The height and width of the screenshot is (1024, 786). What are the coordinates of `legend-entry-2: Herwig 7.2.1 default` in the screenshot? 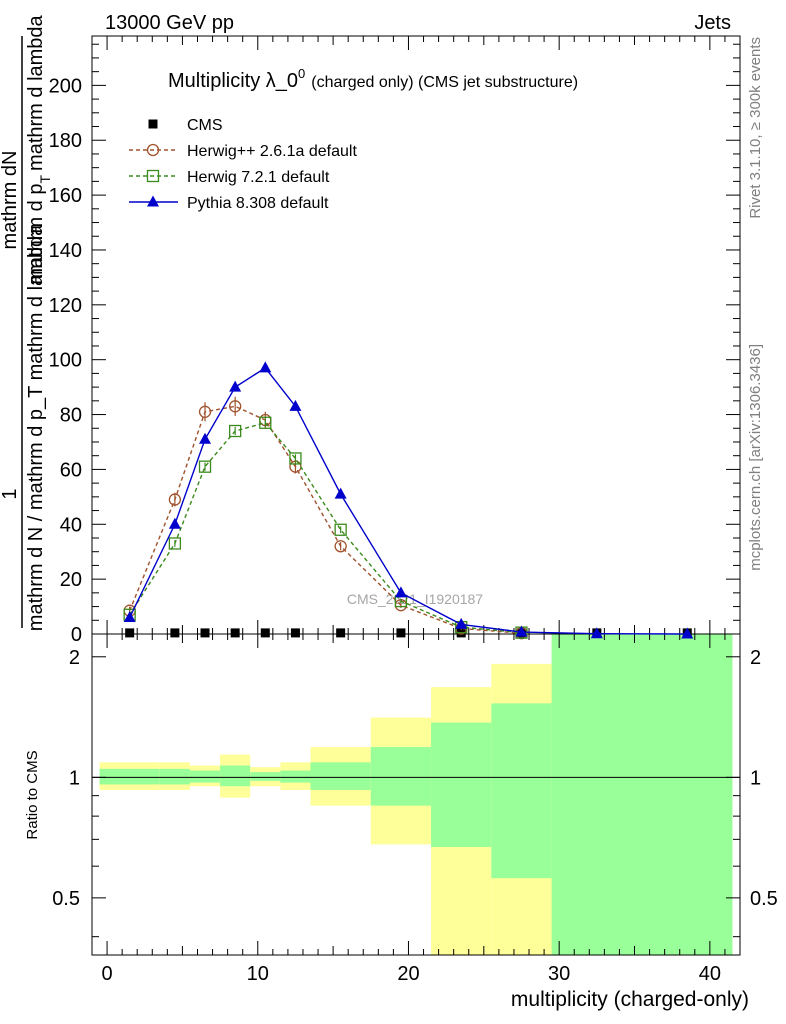 It's located at (229, 177).